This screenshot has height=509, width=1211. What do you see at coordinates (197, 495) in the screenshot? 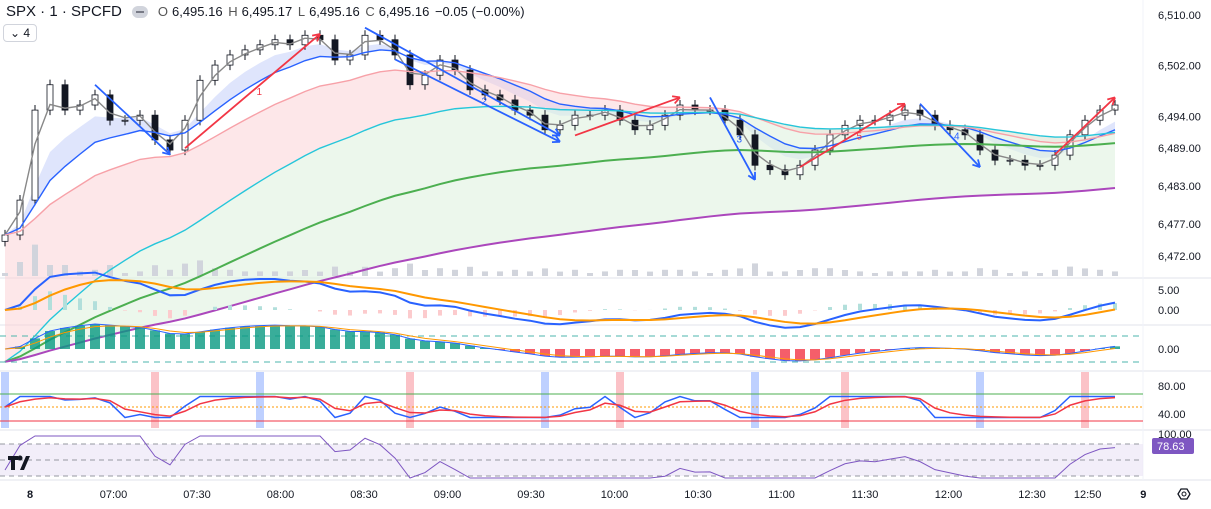
I see `time-tick: 07:30` at bounding box center [197, 495].